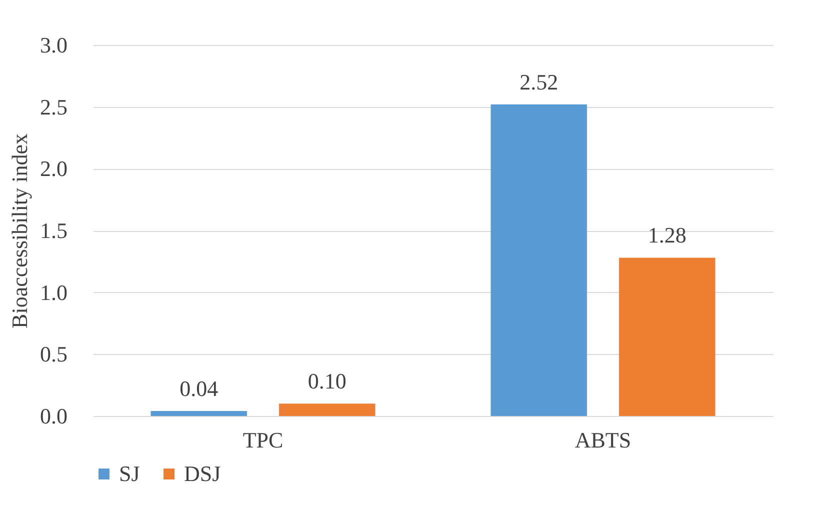  What do you see at coordinates (54, 354) in the screenshot?
I see `y-tick-label: 0.5` at bounding box center [54, 354].